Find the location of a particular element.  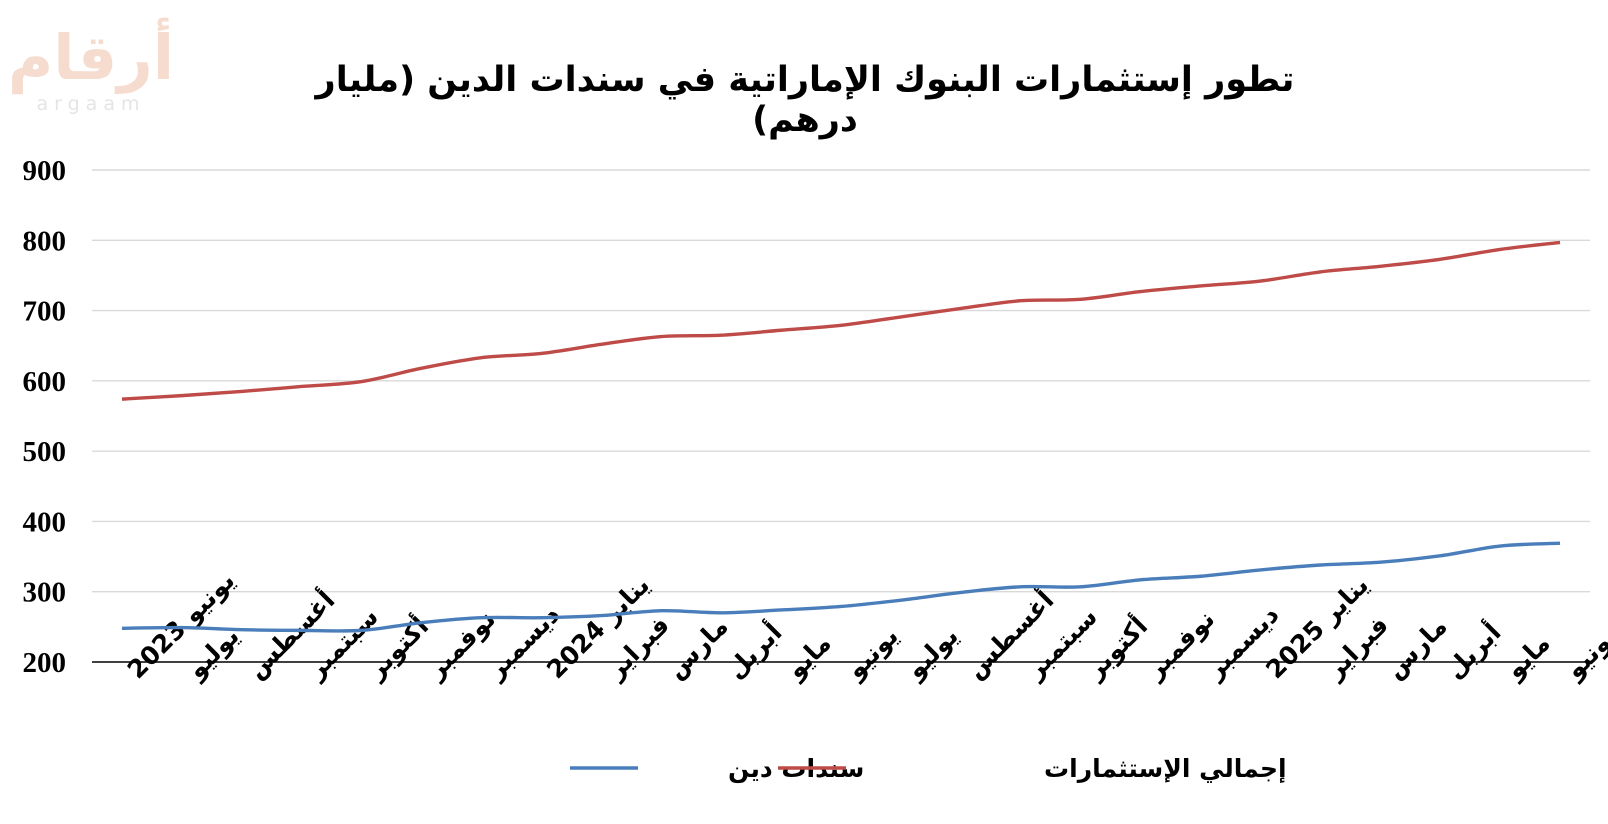

logo-latin-text: argaam is located at coordinates (91, 104).